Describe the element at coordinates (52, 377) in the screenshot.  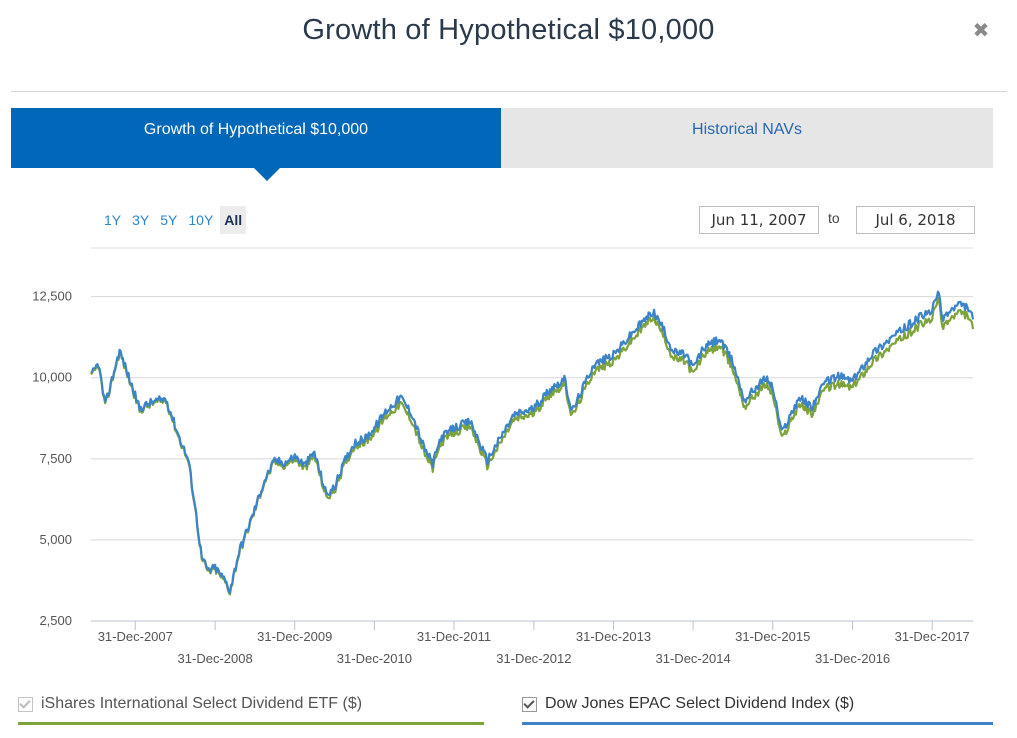
I see `y-tick-label: 10,000` at that location.